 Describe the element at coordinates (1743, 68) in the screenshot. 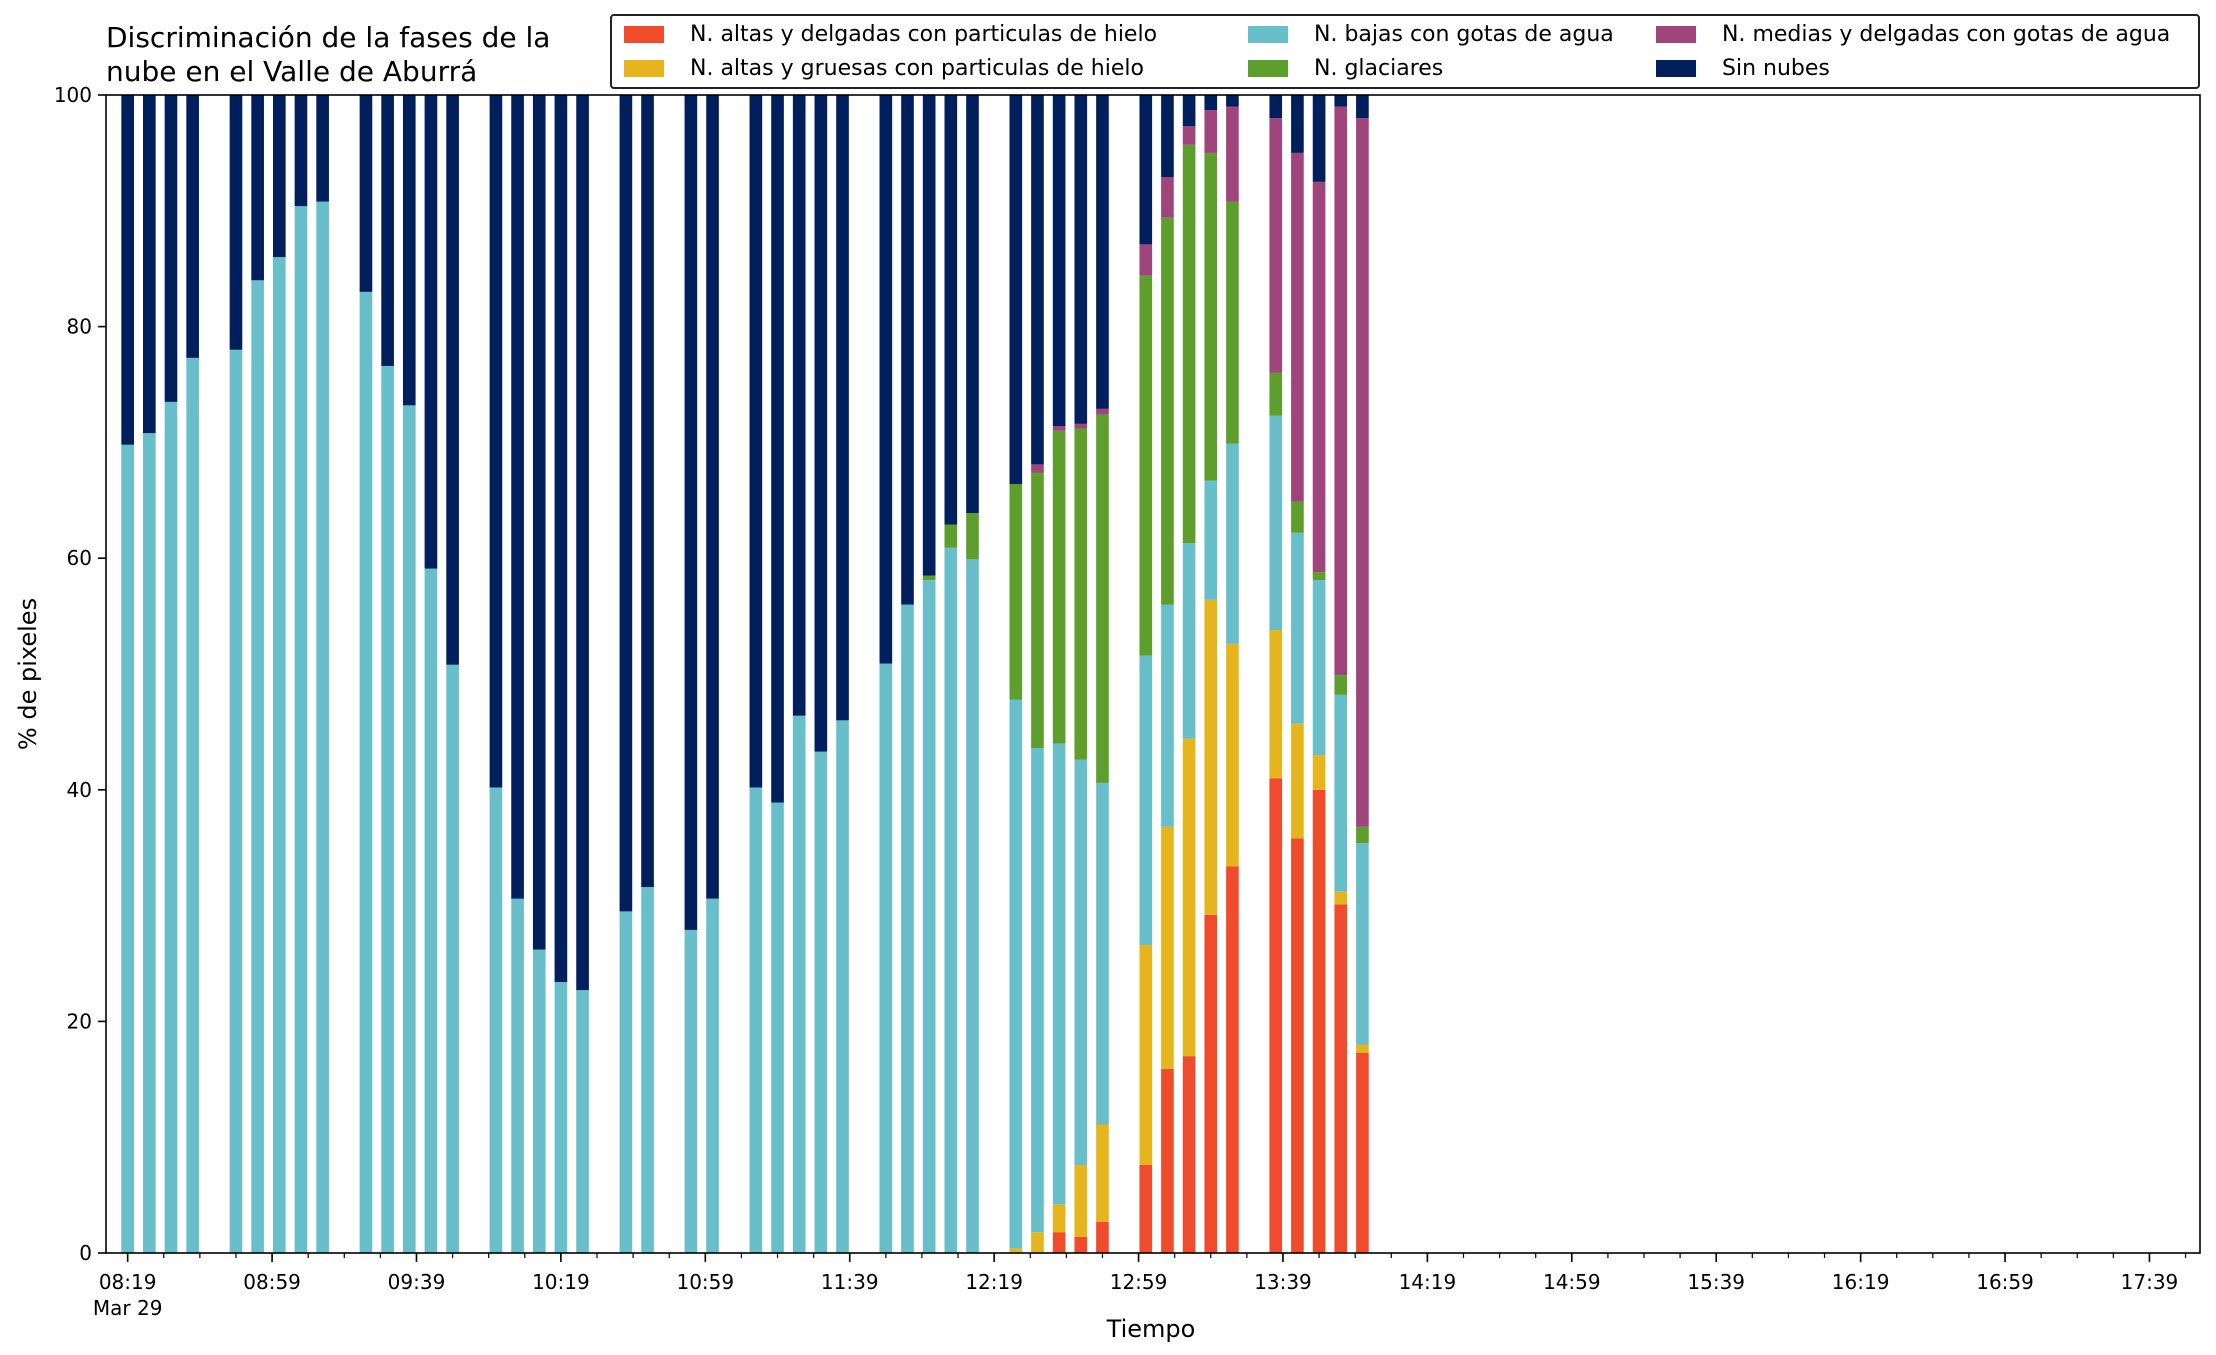

I see `legend-item: Sin nubes` at that location.